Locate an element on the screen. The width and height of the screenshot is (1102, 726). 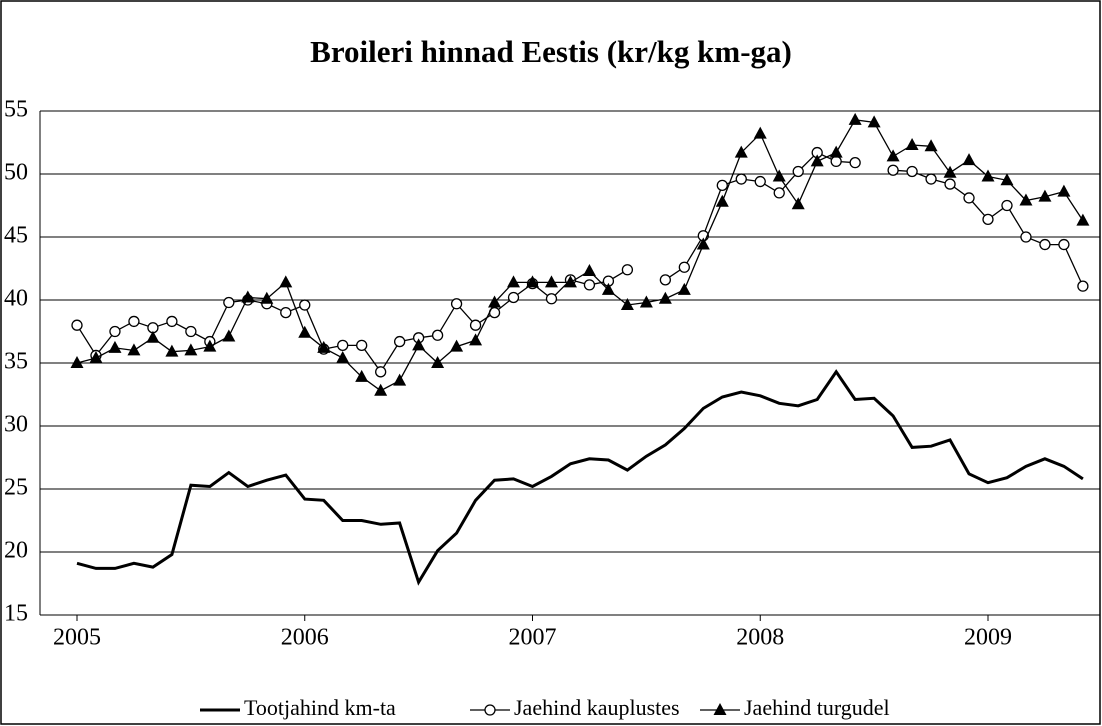
chart-title: Broileri hinnad Eestis (kr/kg km-ga) is located at coordinates (551, 51).